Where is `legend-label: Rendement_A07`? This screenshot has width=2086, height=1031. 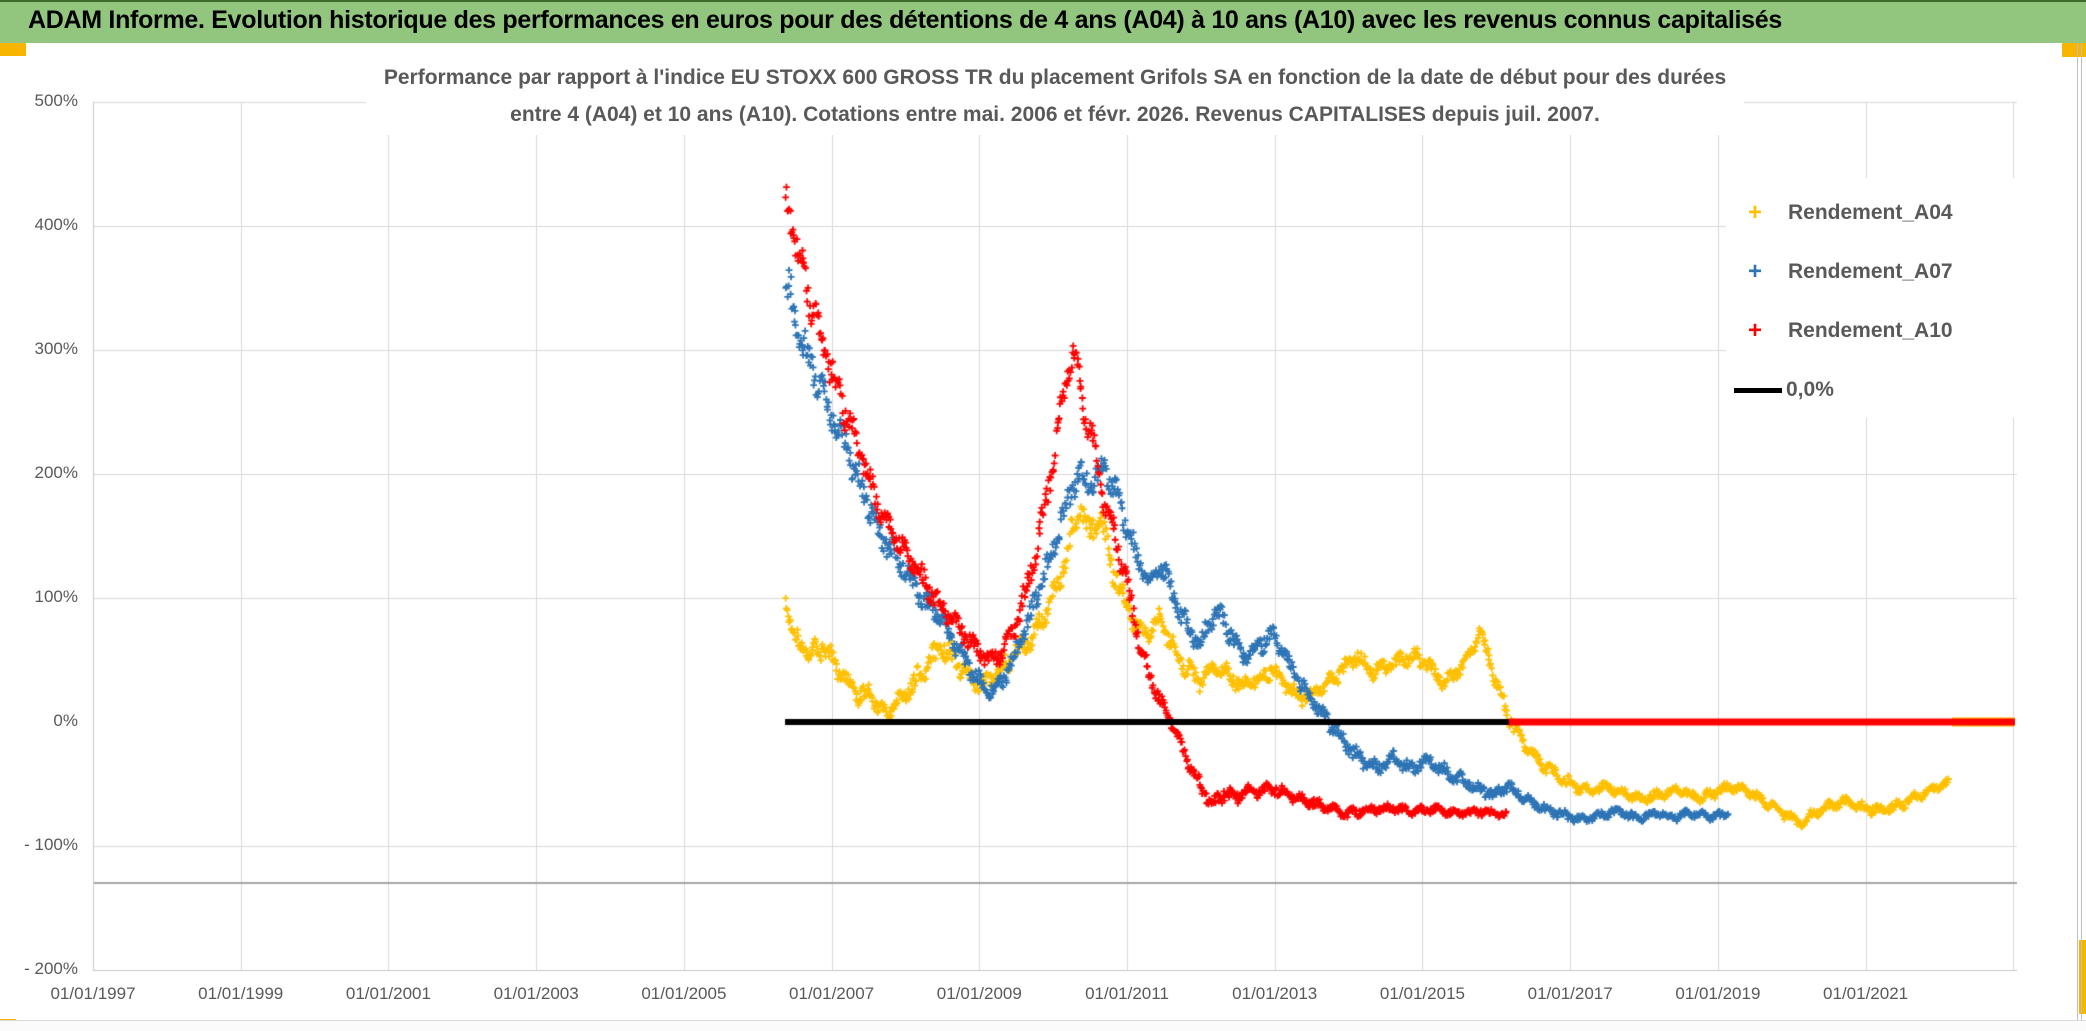
legend-label: Rendement_A07 is located at coordinates (1870, 271).